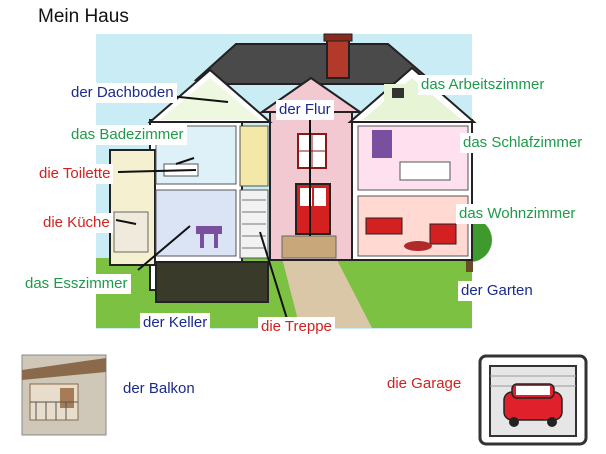 This screenshot has width=606, height=454. Describe the element at coordinates (127, 135) in the screenshot. I see `label-badezimmer: das Badezimmer` at that location.